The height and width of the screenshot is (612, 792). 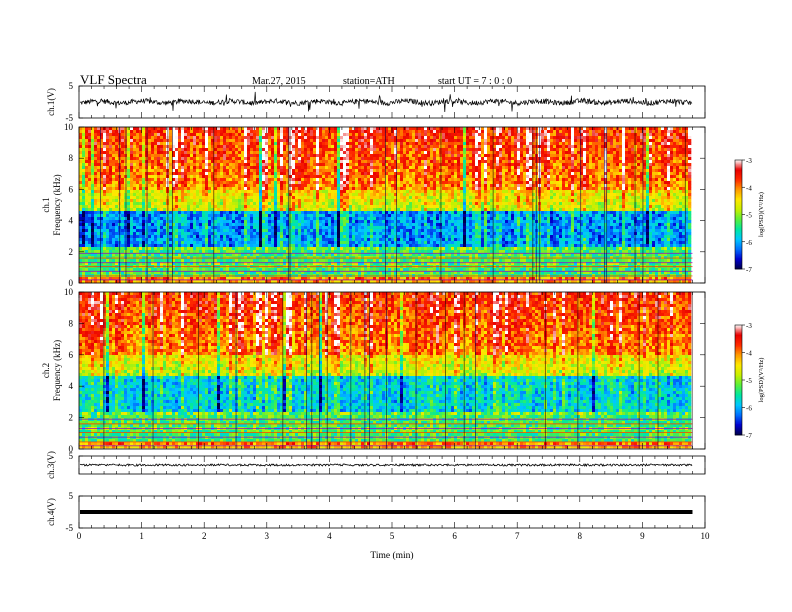 I want to click on colorbar-label: log(PSD)(V²/Hz), so click(x=761, y=214).